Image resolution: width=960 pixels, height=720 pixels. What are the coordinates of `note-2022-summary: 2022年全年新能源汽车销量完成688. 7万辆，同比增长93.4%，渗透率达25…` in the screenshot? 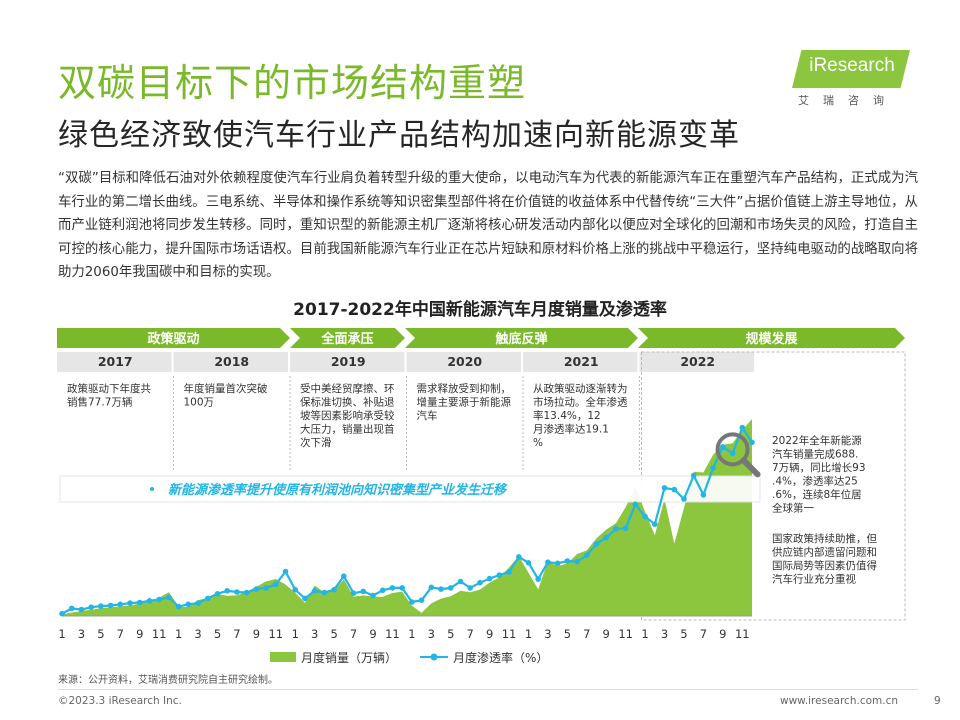 It's located at (819, 474).